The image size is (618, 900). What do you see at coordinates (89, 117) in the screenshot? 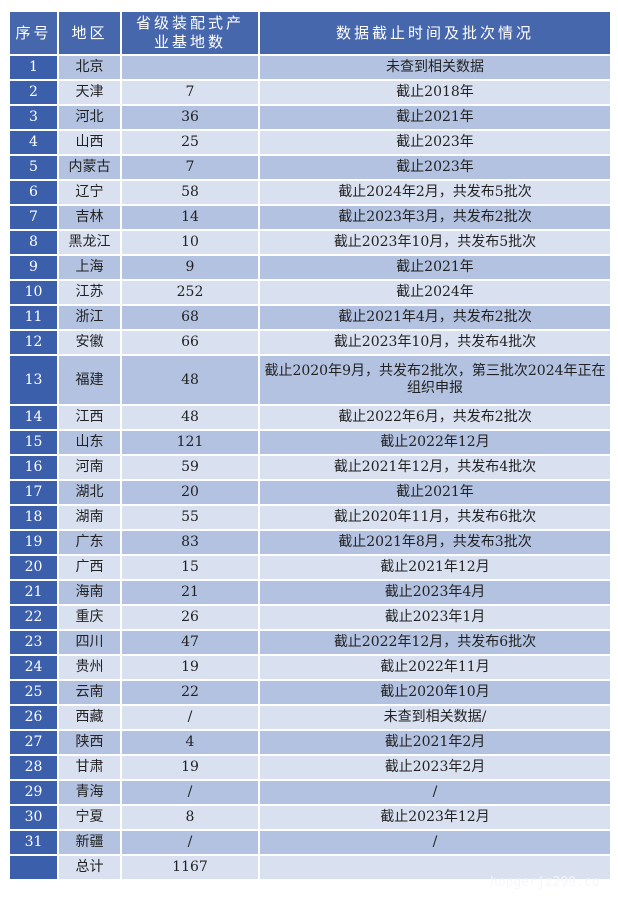
I see `cell-region: 河北` at bounding box center [89, 117].